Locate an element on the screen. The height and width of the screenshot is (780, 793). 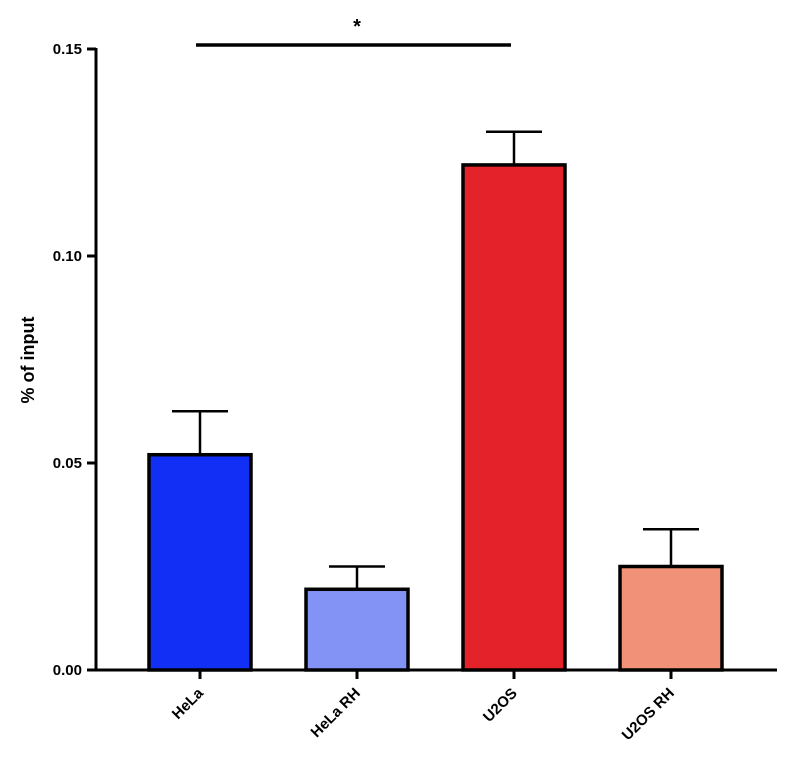
significance-annotation: * is located at coordinates (353, 31).